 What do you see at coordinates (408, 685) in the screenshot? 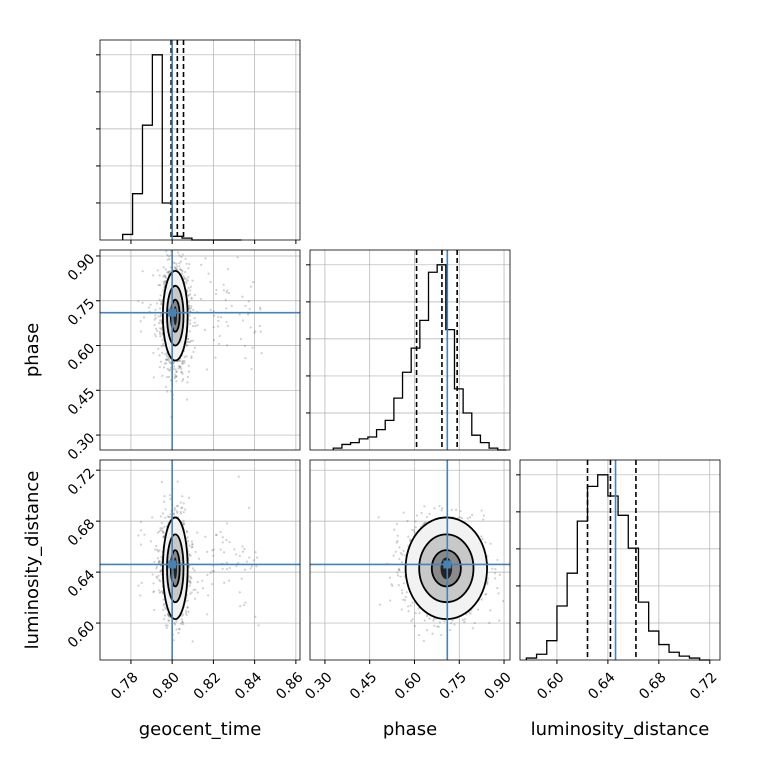
I see `x-tick-label: 0.60` at bounding box center [408, 685].